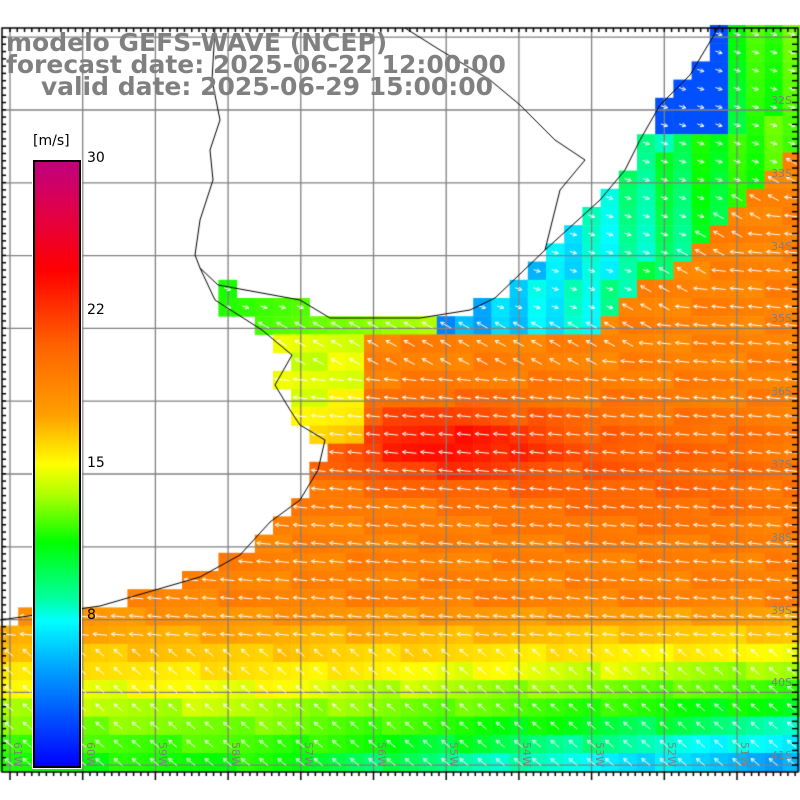 Image resolution: width=800 pixels, height=800 pixels. What do you see at coordinates (163, 754) in the screenshot?
I see `longitude-label: 59W` at bounding box center [163, 754].